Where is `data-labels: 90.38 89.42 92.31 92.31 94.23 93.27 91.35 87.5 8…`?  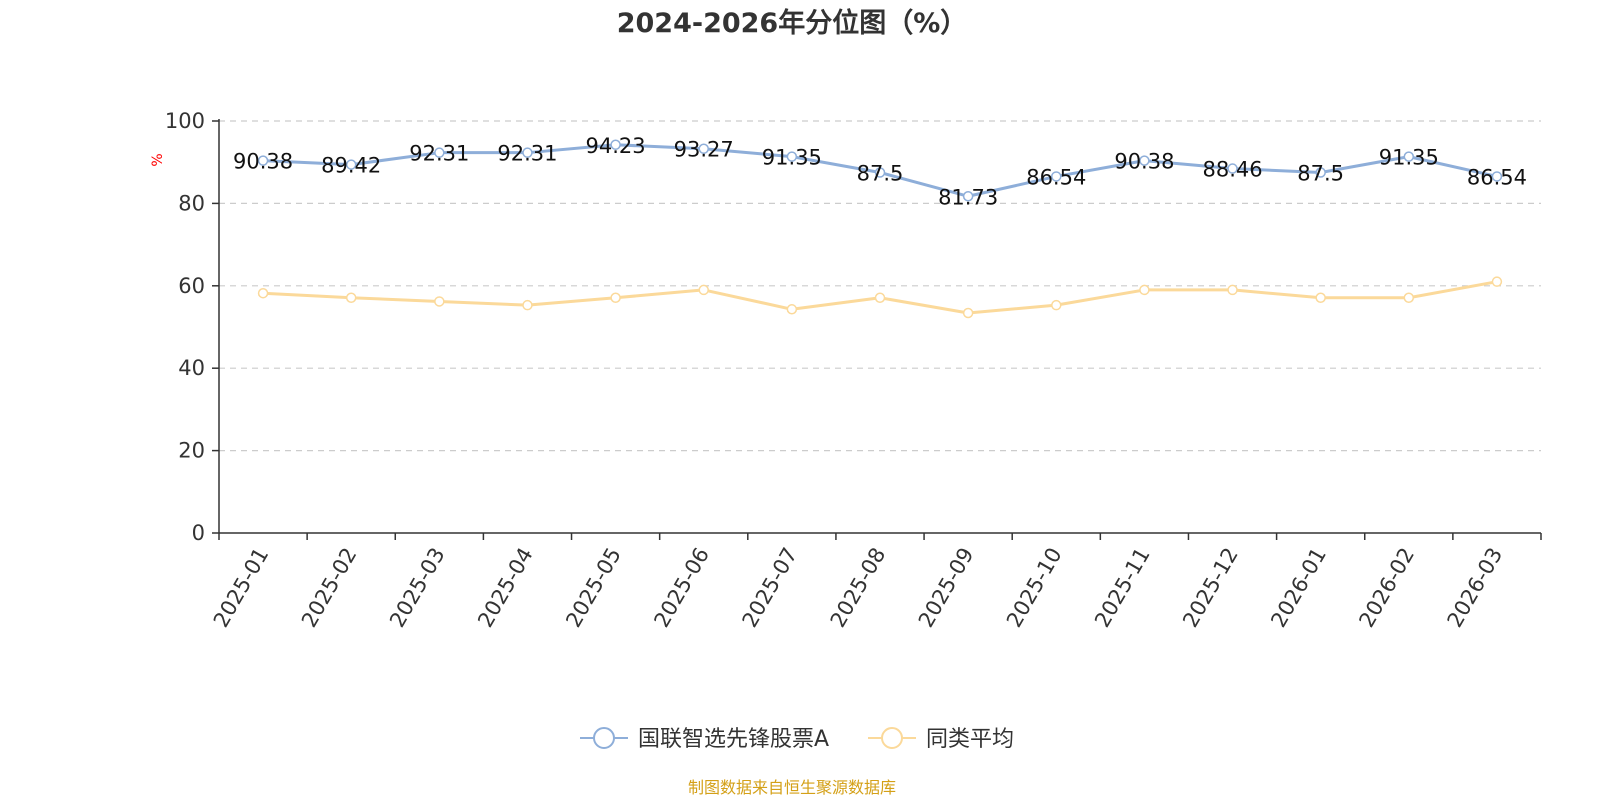
data-labels: 90.38 89.42 92.31 92.31 94.23 93.27 91.35 87.5 8… is located at coordinates (880, 172).